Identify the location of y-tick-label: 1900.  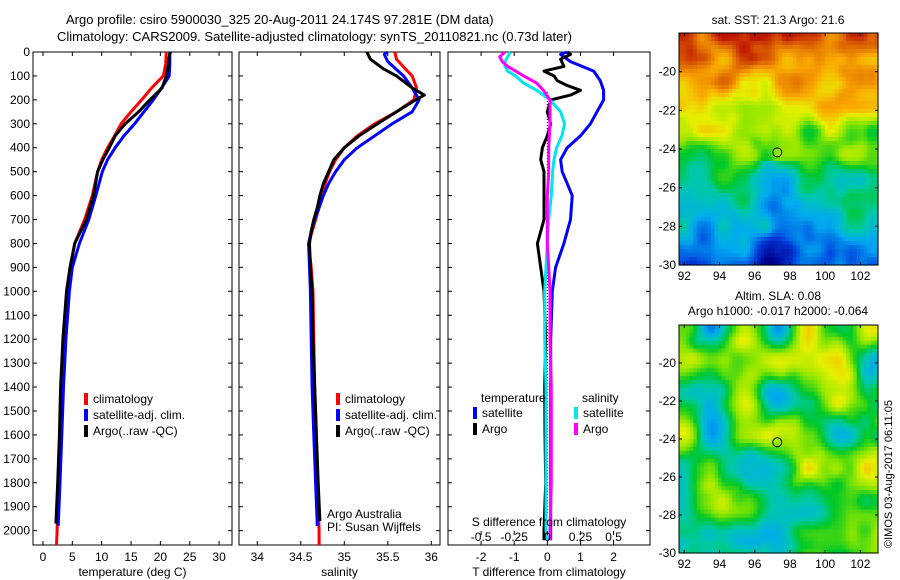
(16, 507).